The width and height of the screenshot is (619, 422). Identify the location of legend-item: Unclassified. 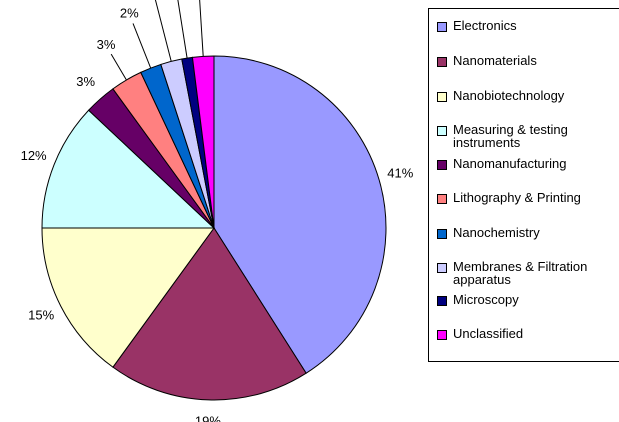
(528, 333).